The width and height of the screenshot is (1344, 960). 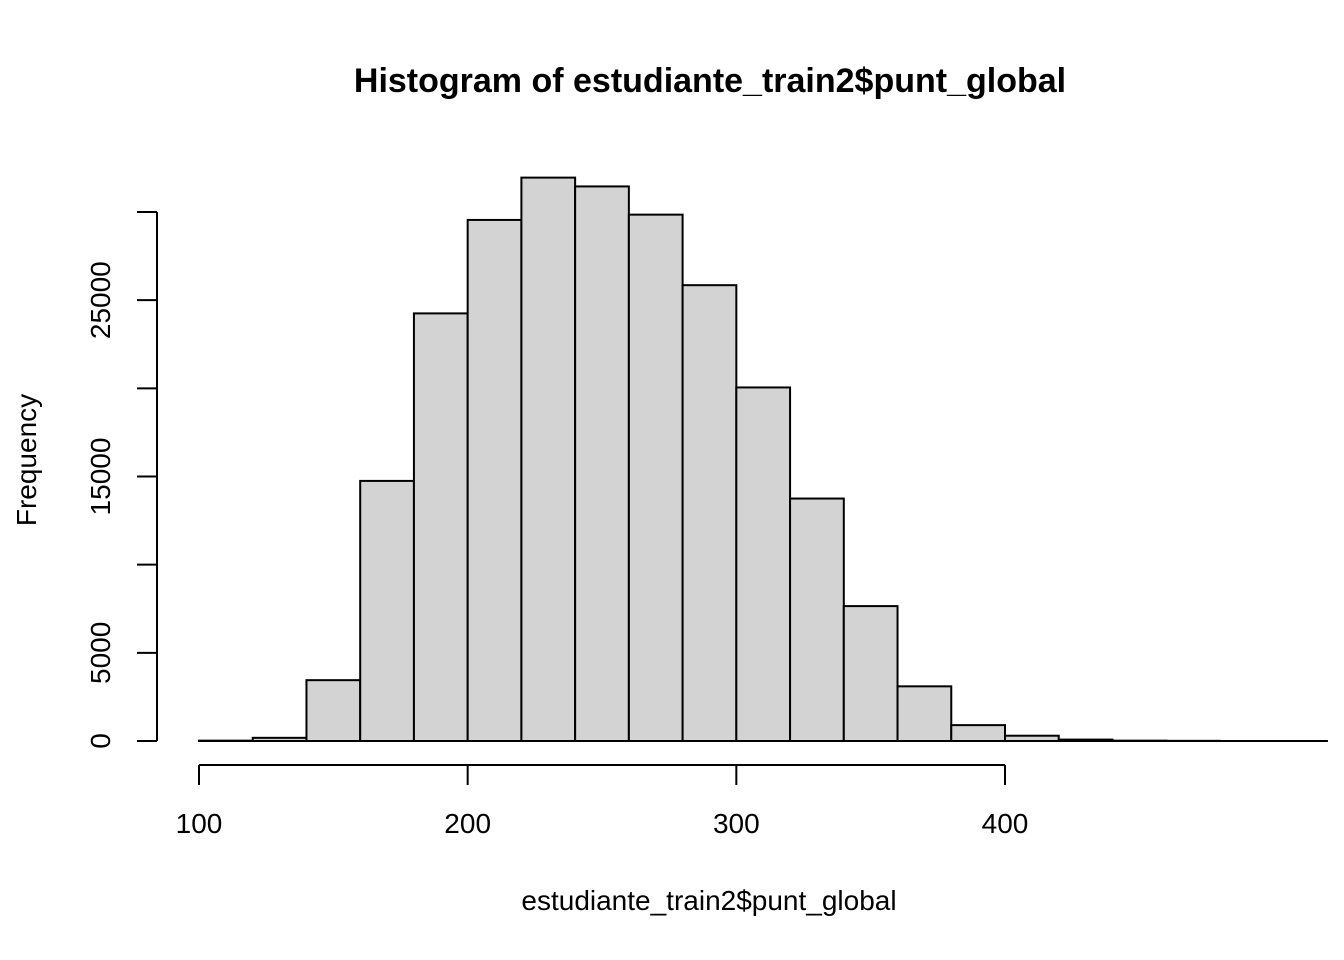 What do you see at coordinates (100, 741) in the screenshot?
I see `y-tick-label: 0` at bounding box center [100, 741].